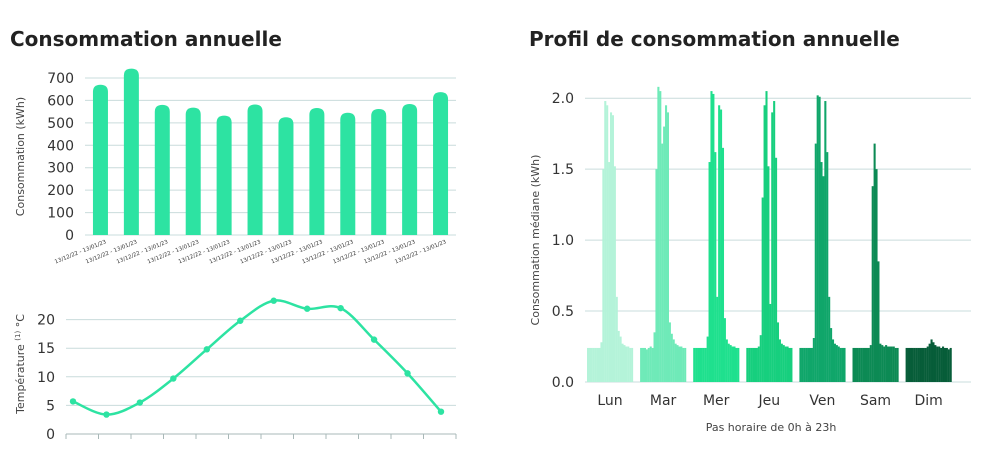 The width and height of the screenshot is (991, 449). I want to click on x-axis-label: Pas horaire de 0h à 23h, so click(771, 427).